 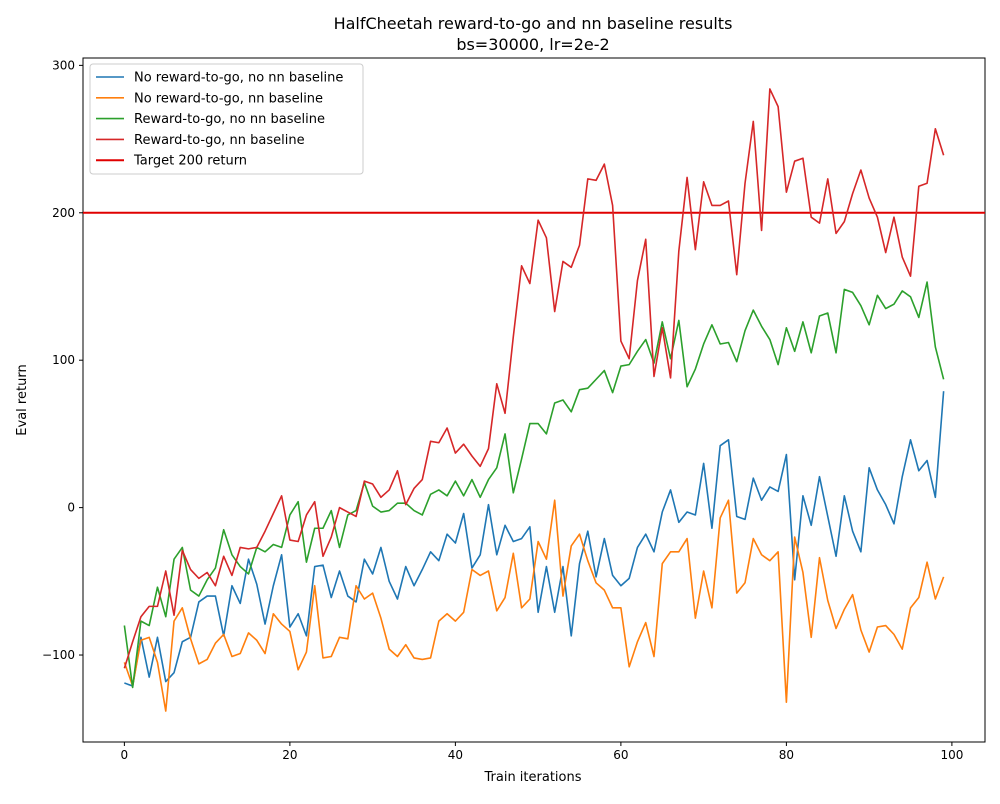 What do you see at coordinates (58, 655) in the screenshot?
I see `y-tick-label: −100` at bounding box center [58, 655].